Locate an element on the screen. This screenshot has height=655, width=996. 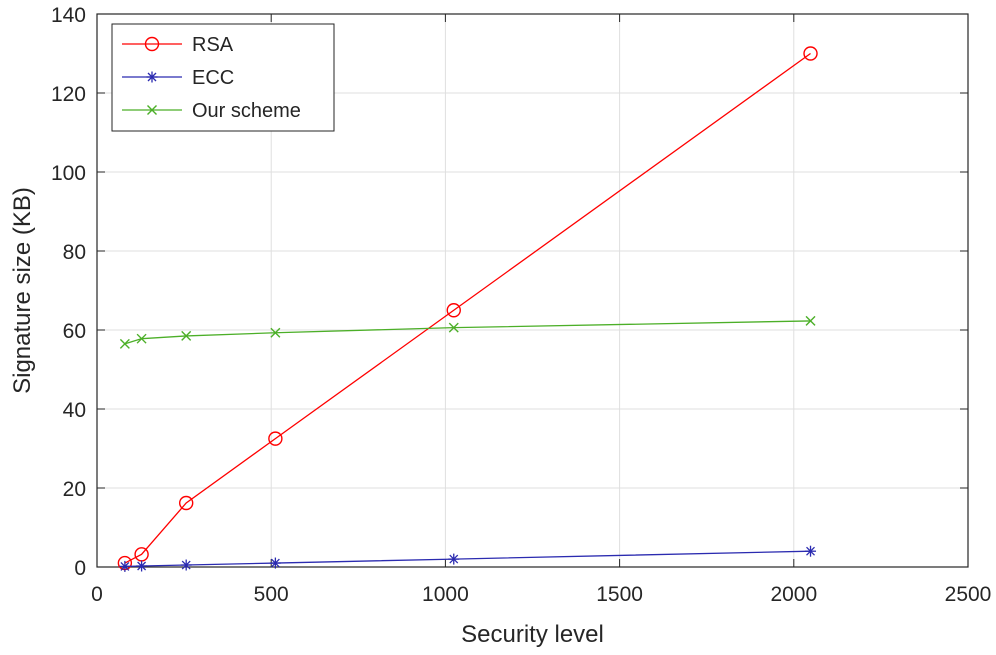
series-ecc is located at coordinates (468, 558).